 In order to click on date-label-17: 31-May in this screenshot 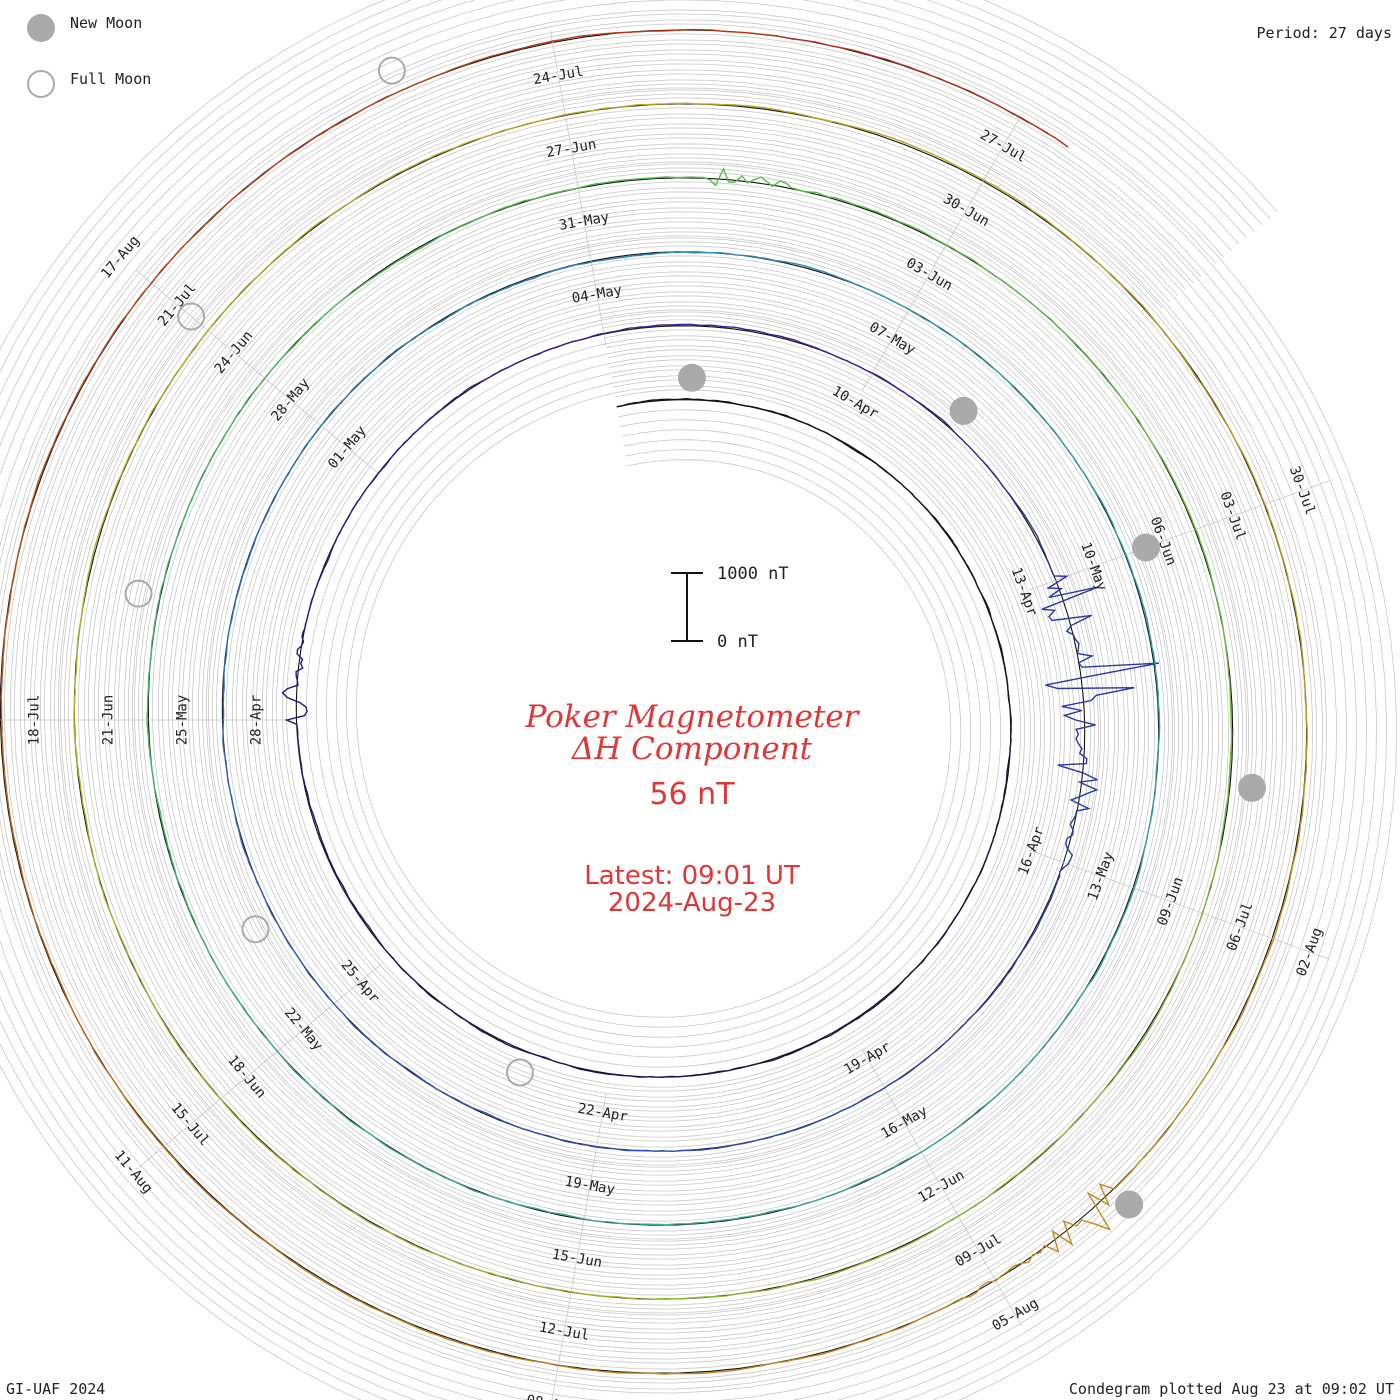, I will do `click(584, 221)`.